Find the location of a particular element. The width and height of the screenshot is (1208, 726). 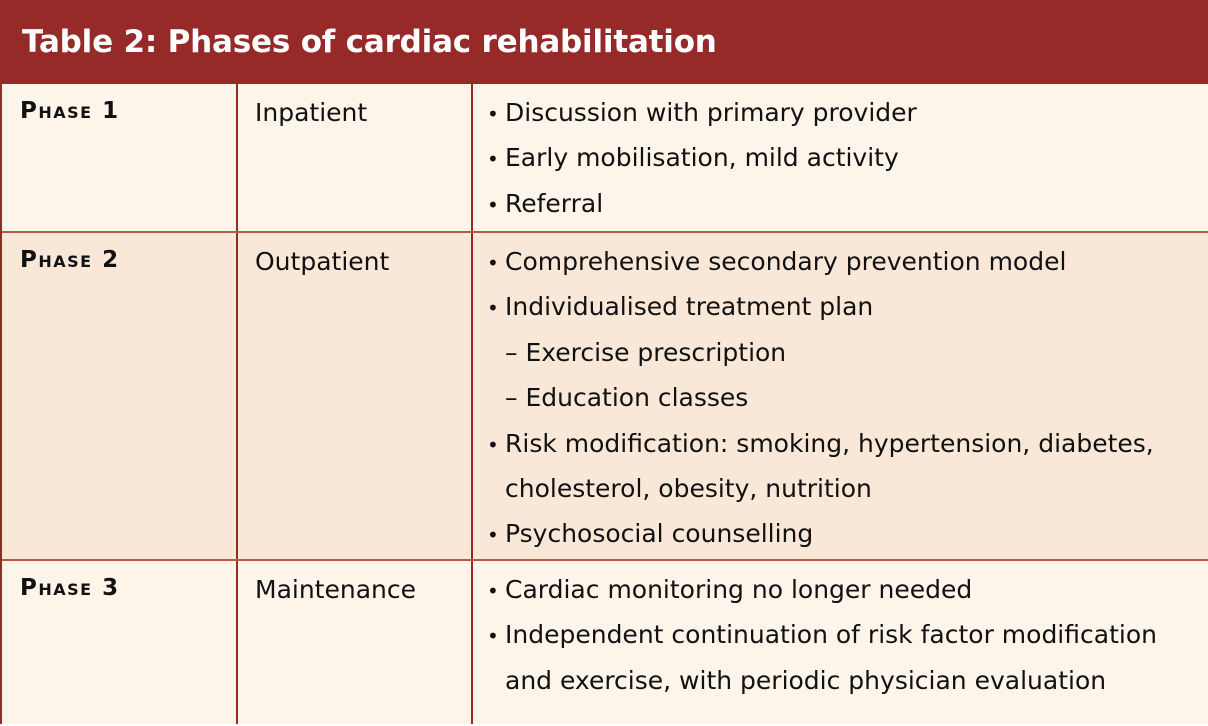

detail-item-continued: cholesterol, obesity, nutrition is located at coordinates (688, 488).